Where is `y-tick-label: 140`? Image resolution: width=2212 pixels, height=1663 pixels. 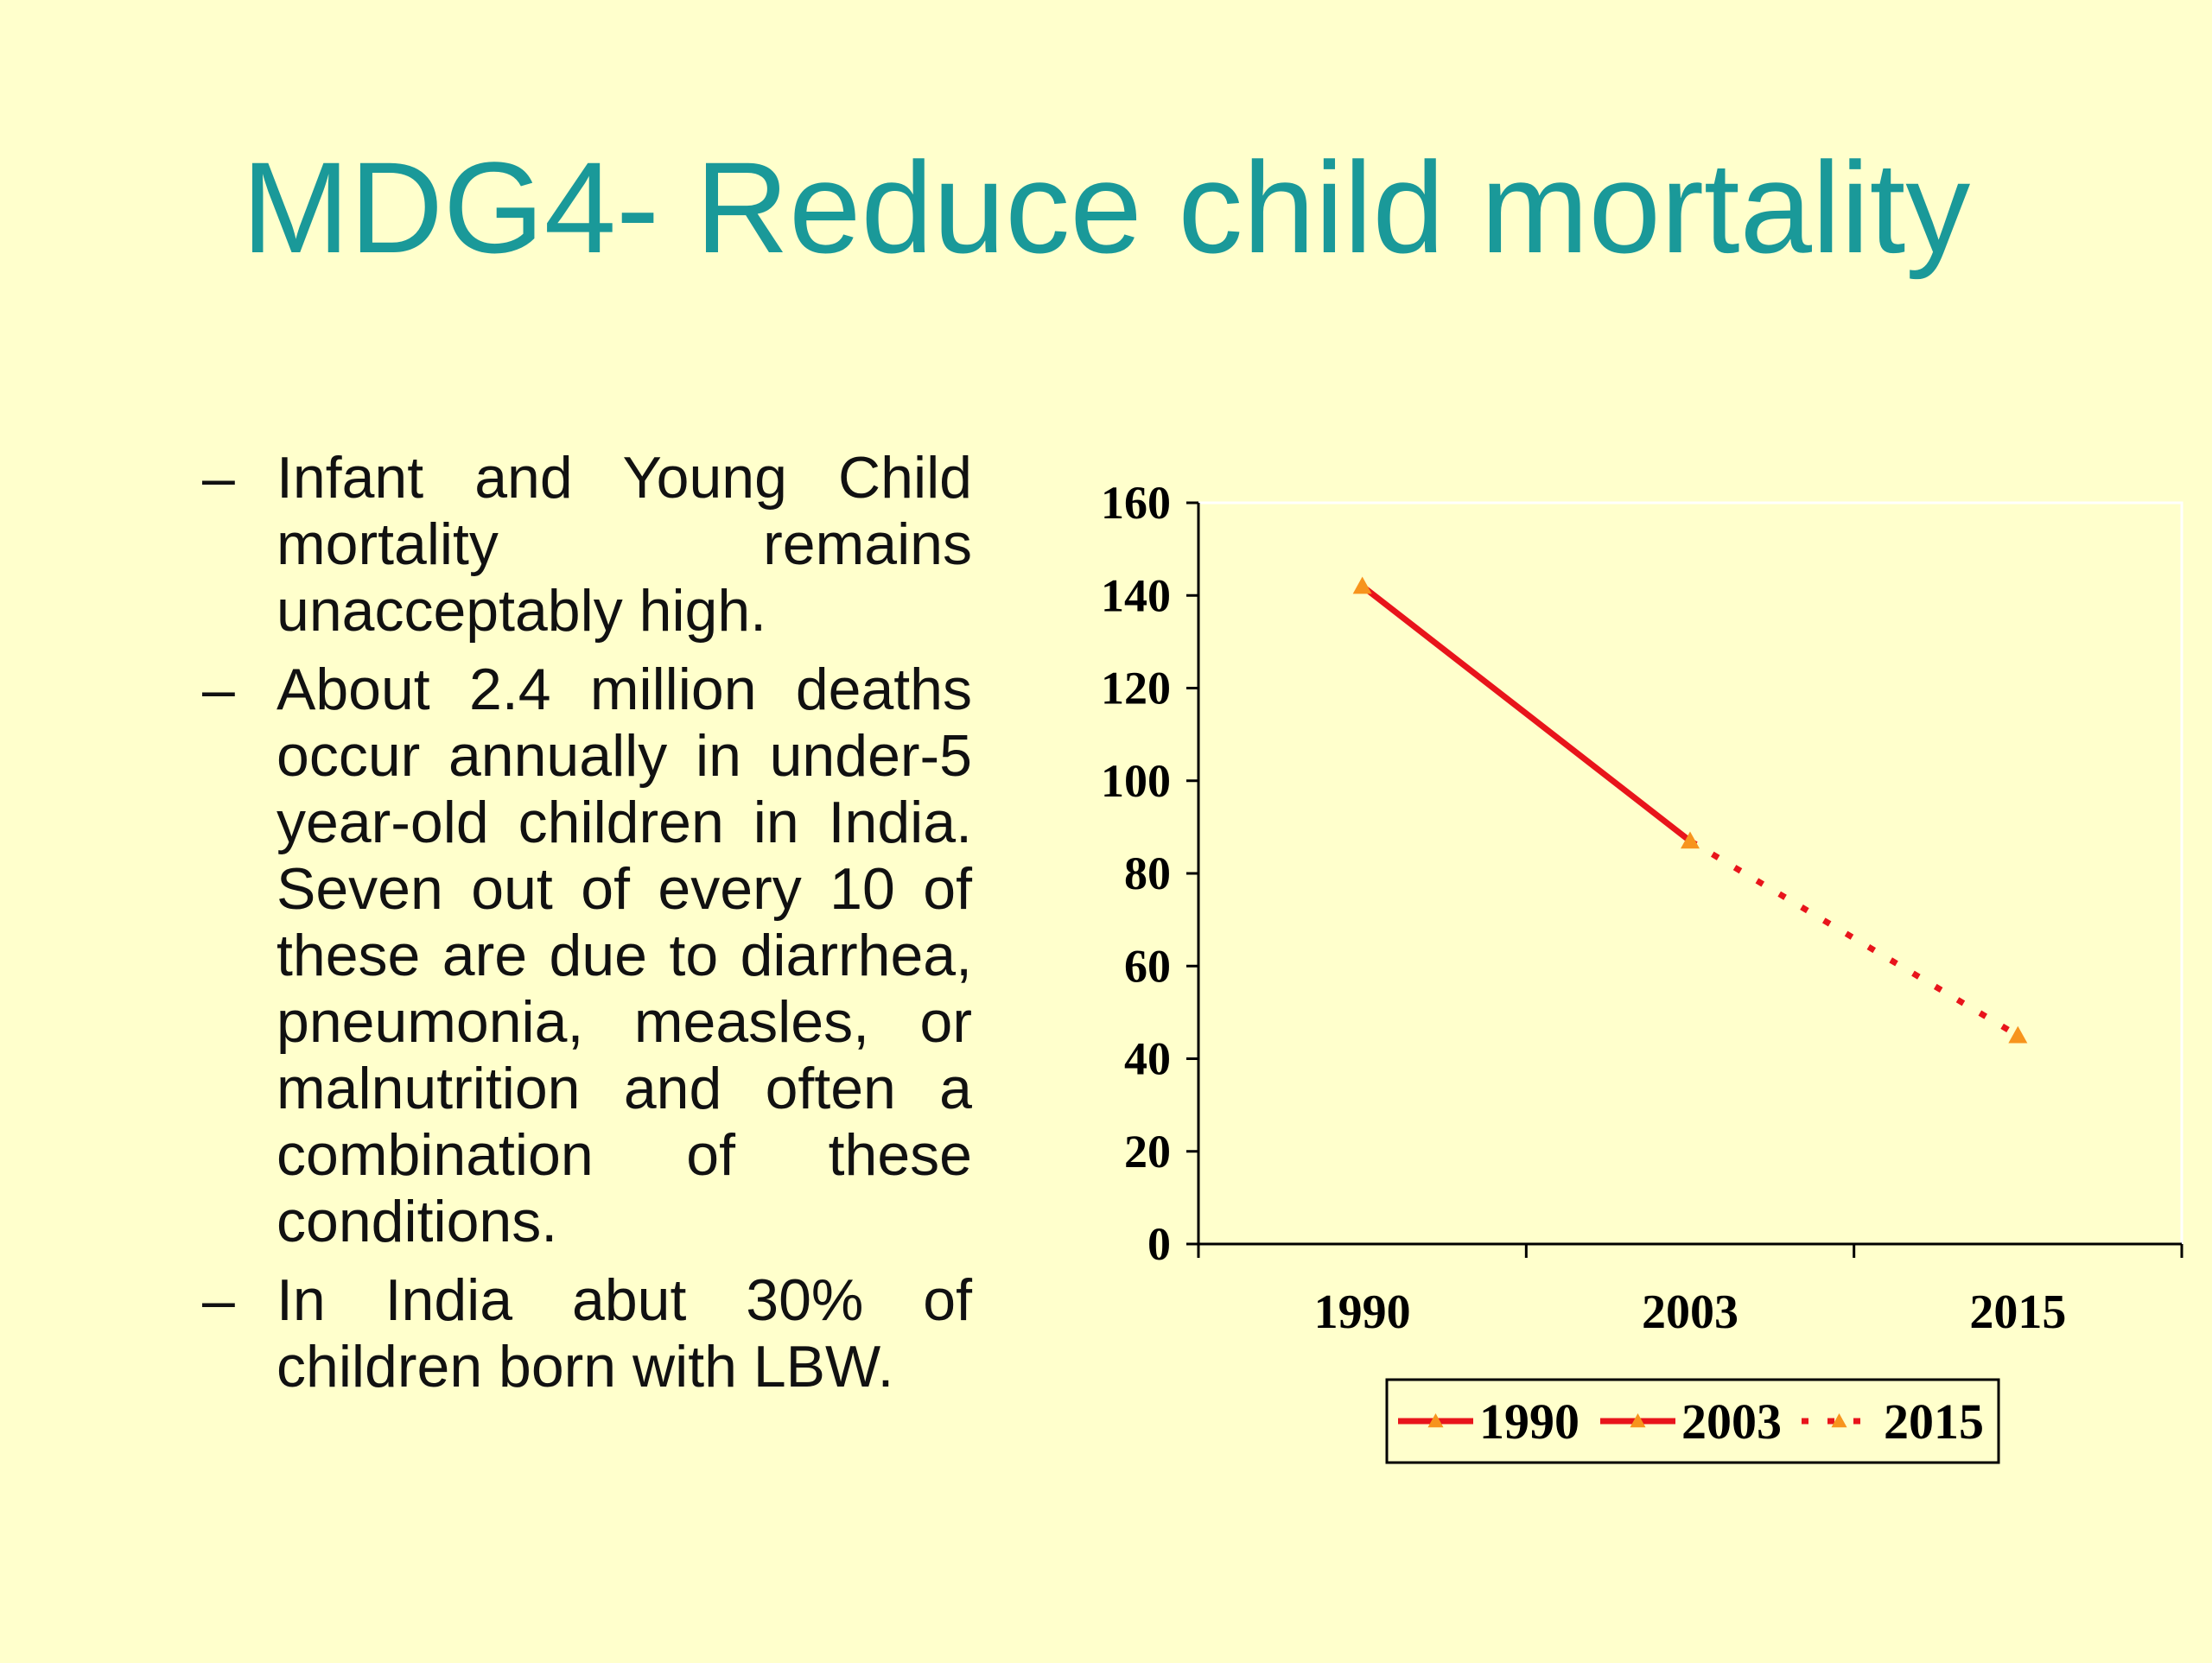 y-tick-label: 140 is located at coordinates (1136, 595).